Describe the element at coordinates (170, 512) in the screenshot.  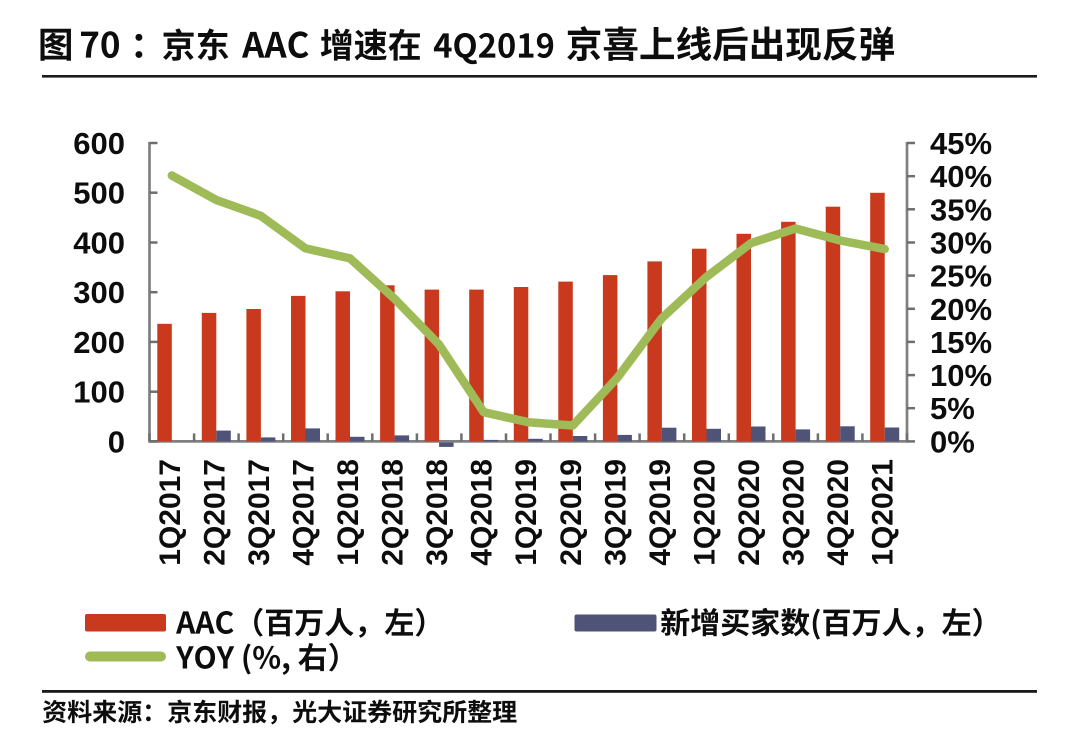
I see `svg-text: 1Q2017` at that location.